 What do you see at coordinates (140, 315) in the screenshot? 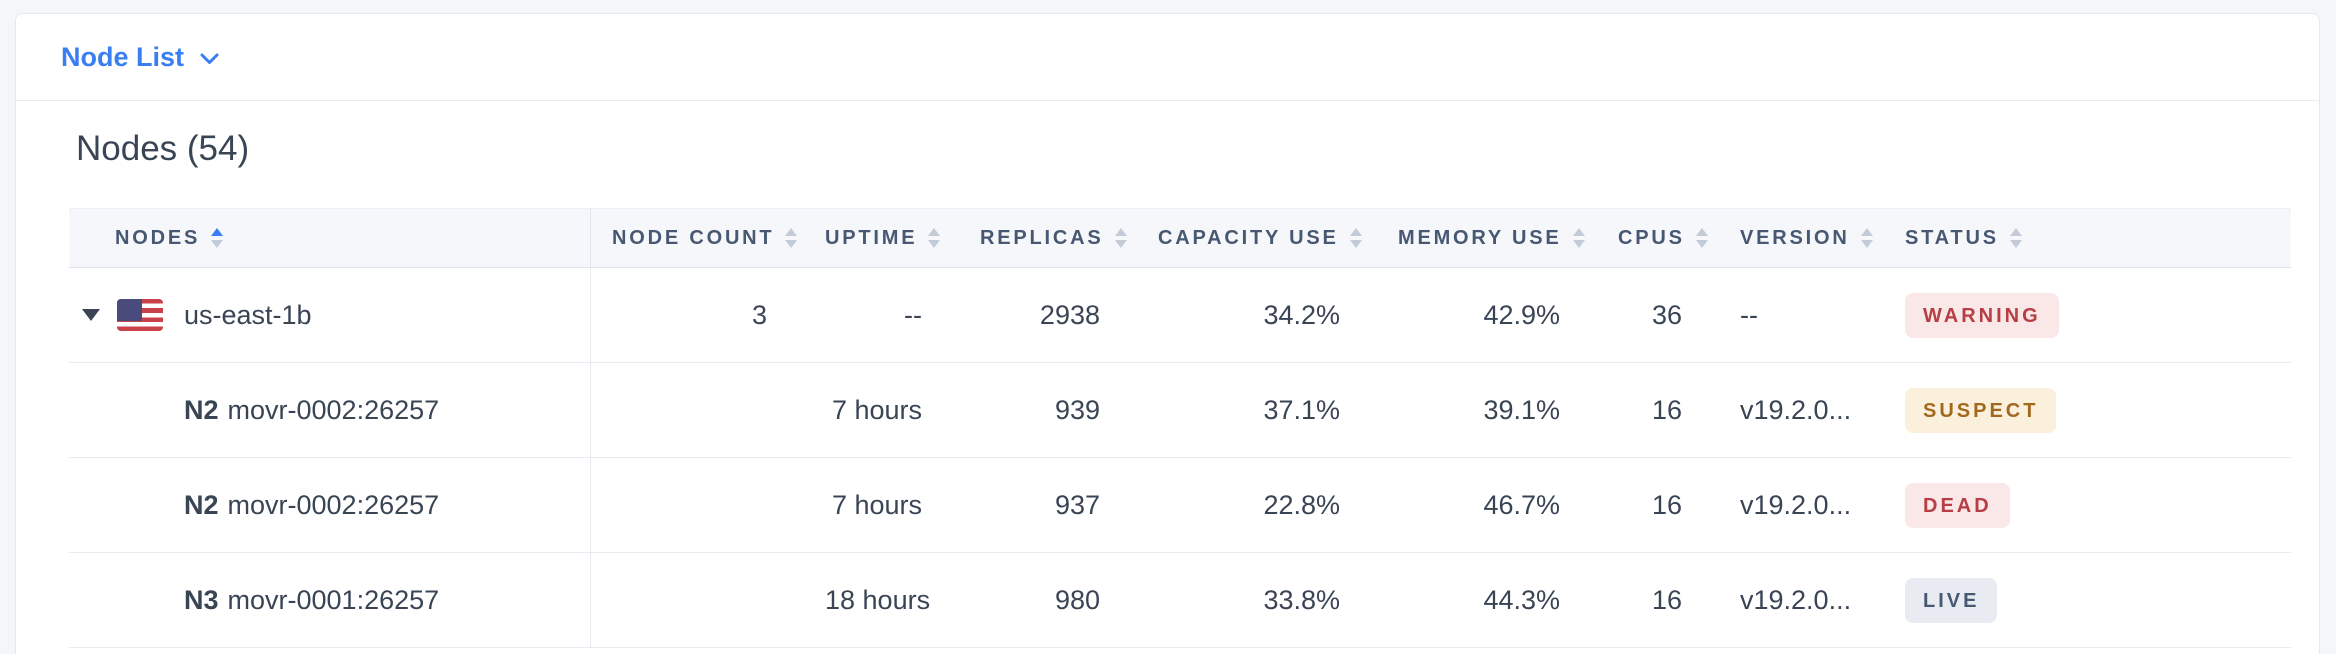
I see `us-flag-icon` at bounding box center [140, 315].